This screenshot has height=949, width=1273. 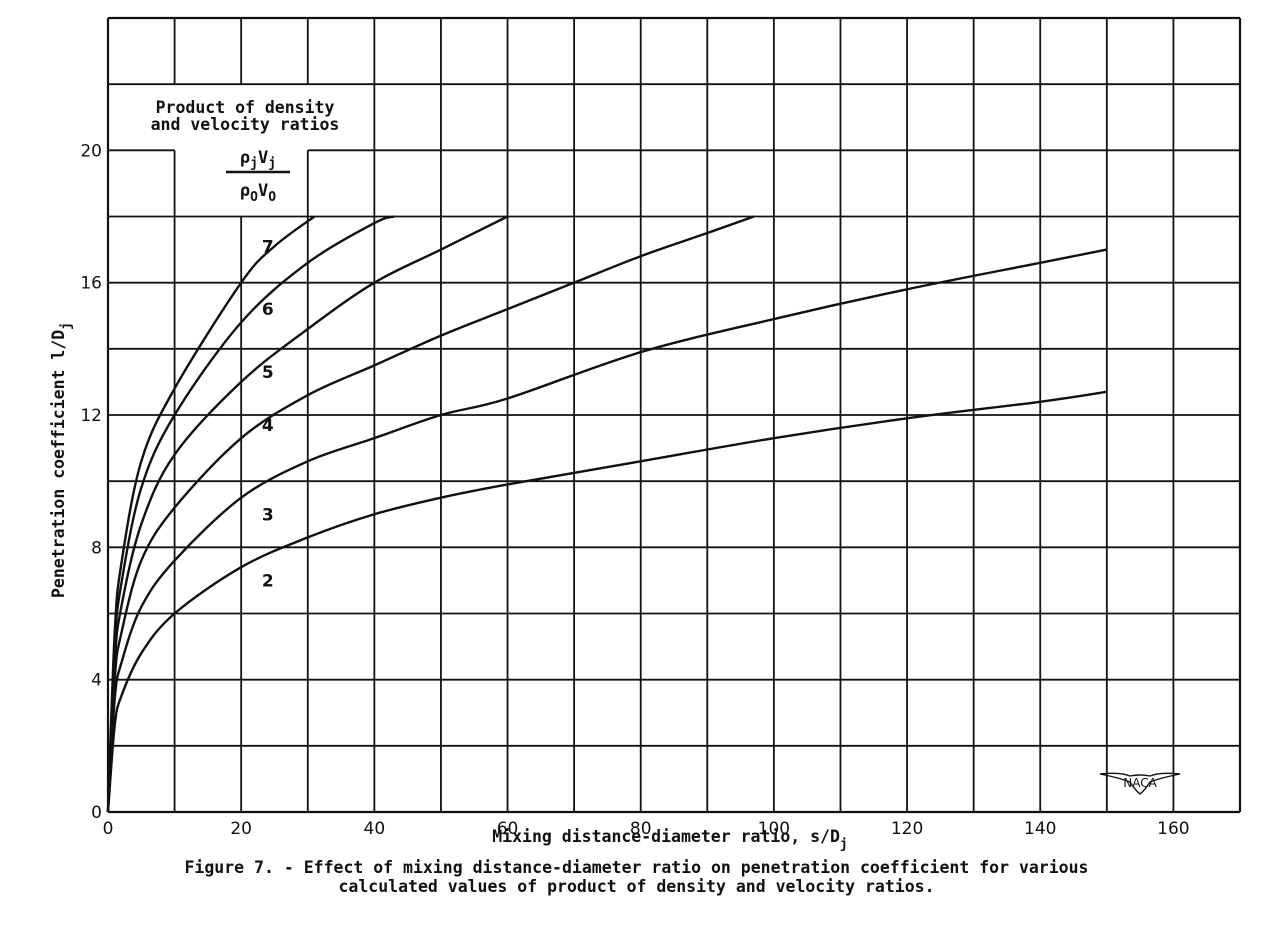 What do you see at coordinates (268, 426) in the screenshot?
I see `curve-label-4: 4` at bounding box center [268, 426].